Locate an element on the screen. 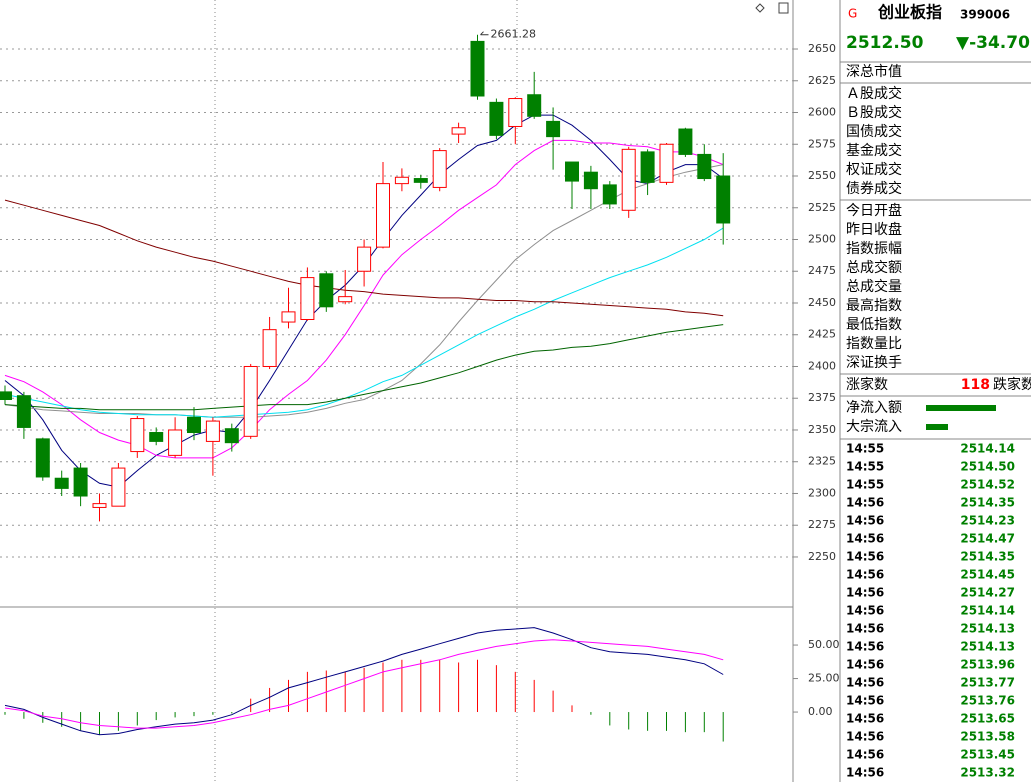 The height and width of the screenshot is (782, 1031). field-label: 深总市值 is located at coordinates (874, 71).